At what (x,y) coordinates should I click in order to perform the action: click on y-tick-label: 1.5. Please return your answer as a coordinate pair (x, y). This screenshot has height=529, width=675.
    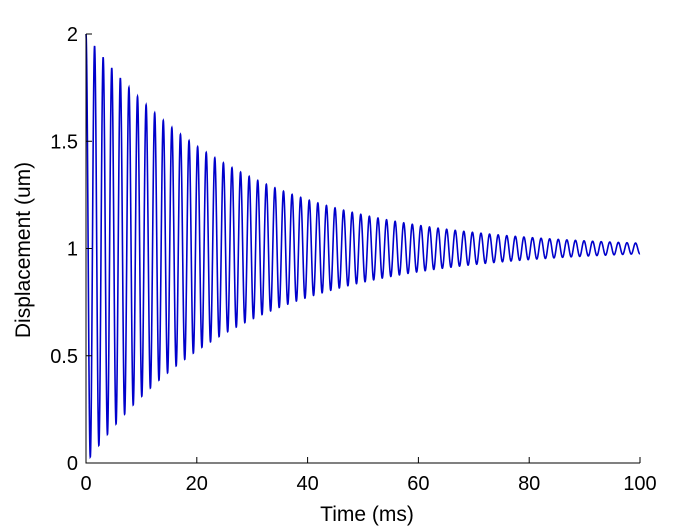
    Looking at the image, I should click on (64, 142).